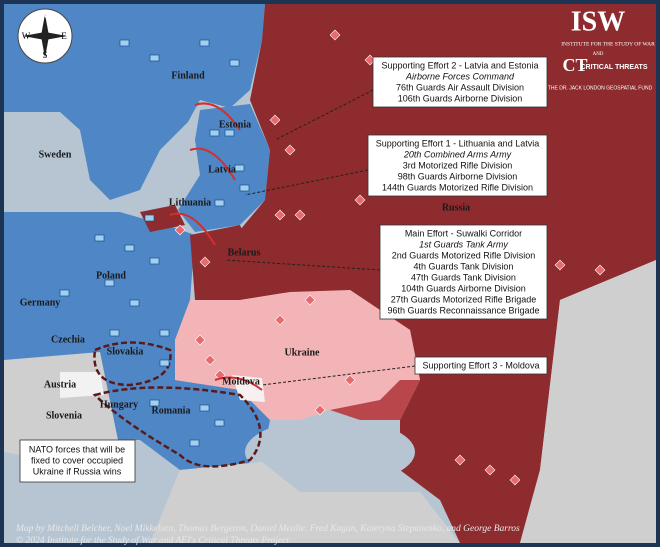 The width and height of the screenshot is (660, 547). I want to click on compass: N S E W, so click(45, 36).